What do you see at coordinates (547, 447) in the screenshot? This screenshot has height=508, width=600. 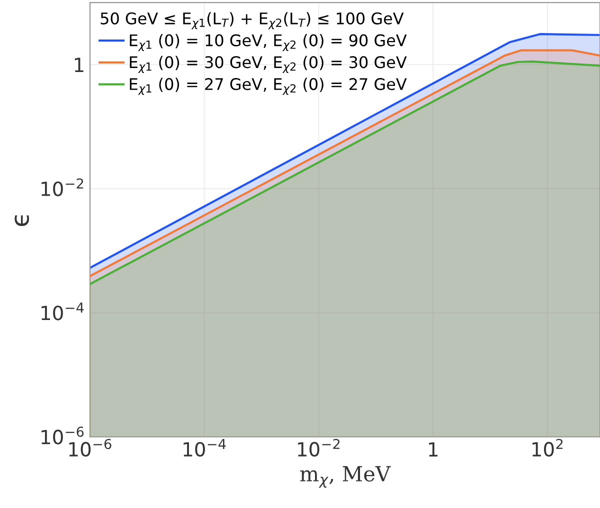 I see `x-tick-label: 10$^{2}$` at bounding box center [547, 447].